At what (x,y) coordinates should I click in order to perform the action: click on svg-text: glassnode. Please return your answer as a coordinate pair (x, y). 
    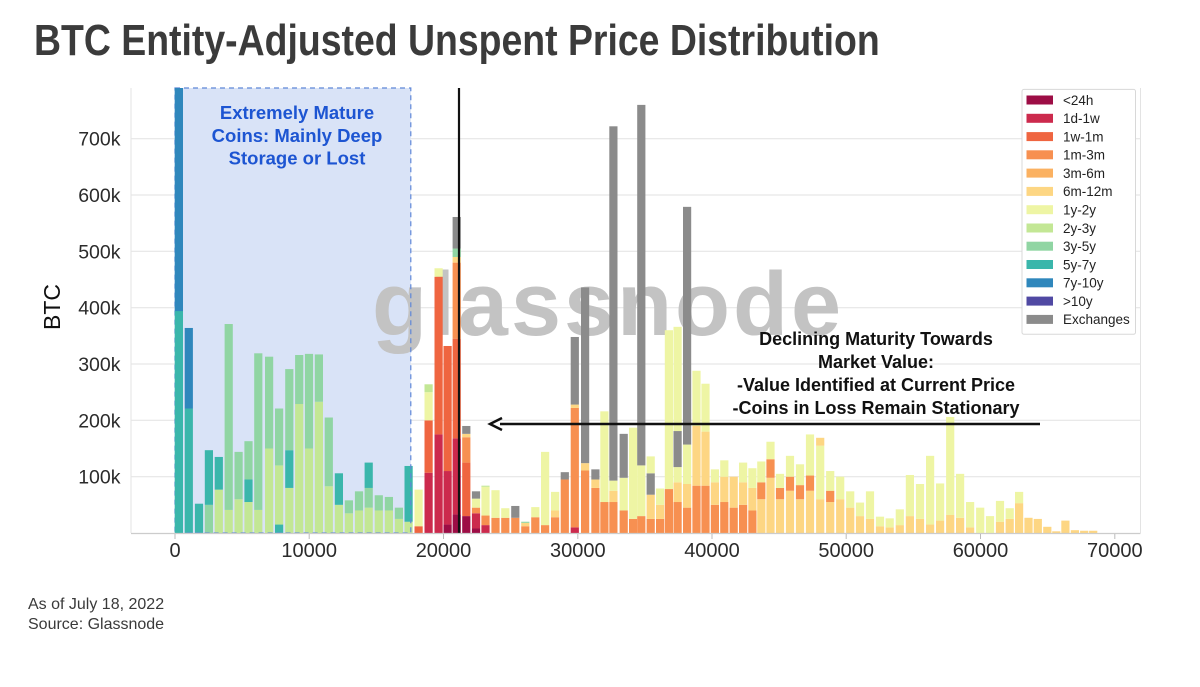
    Looking at the image, I should click on (608, 305).